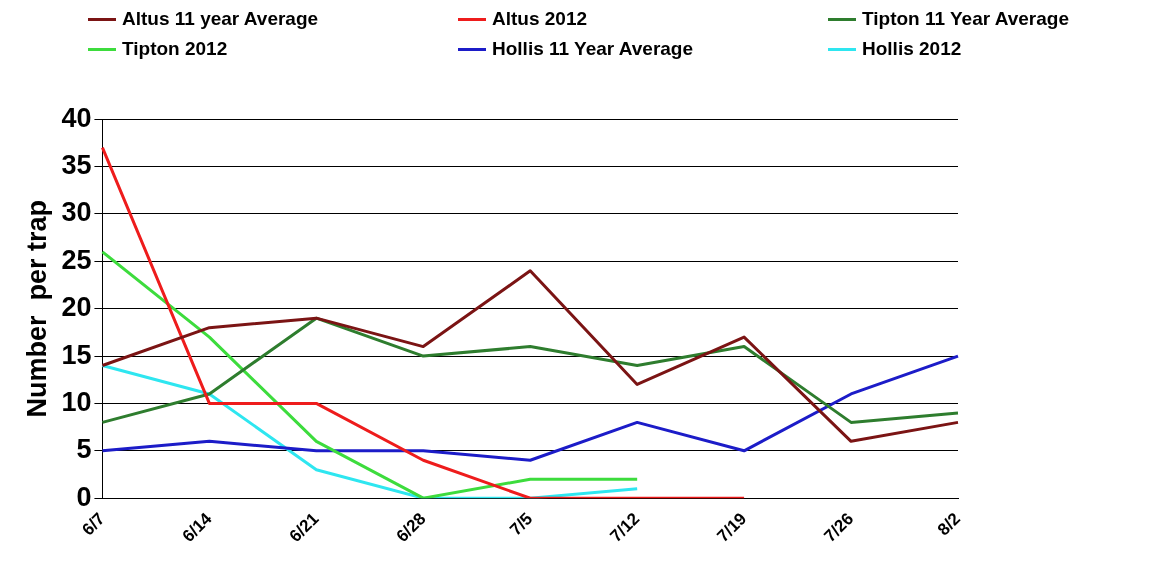 Image resolution: width=1159 pixels, height=577 pixels. I want to click on y-tick-label: 10, so click(76, 401).